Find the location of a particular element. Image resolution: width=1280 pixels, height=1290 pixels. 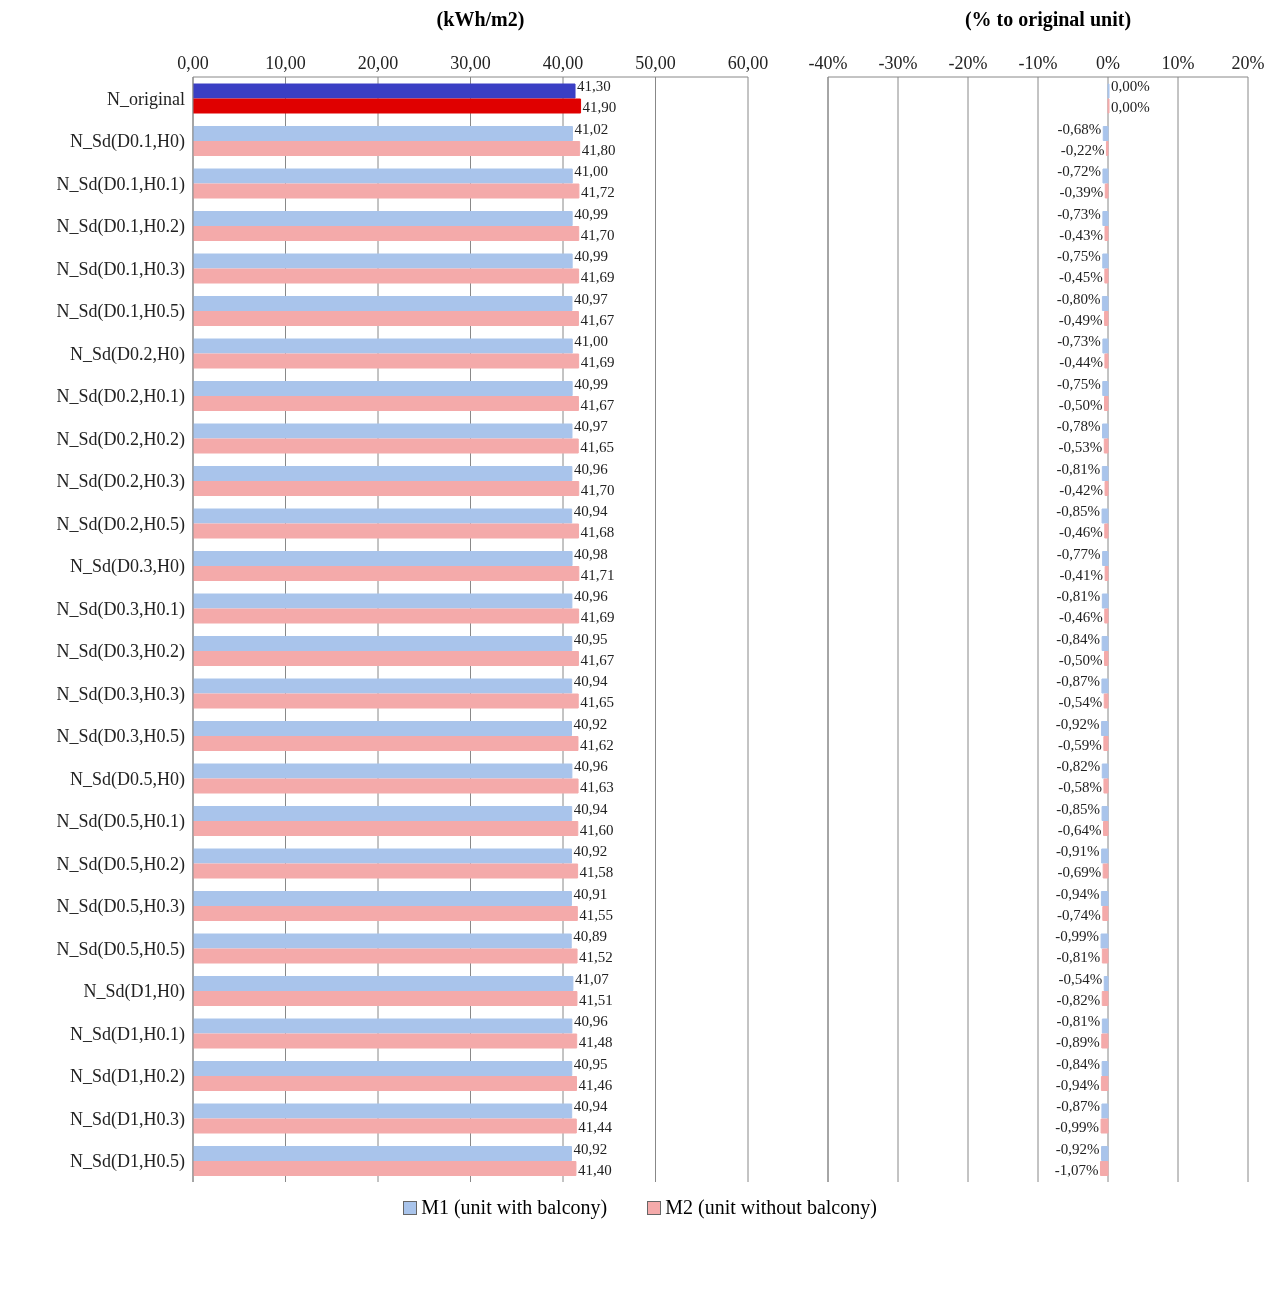

data-label: 41,55 is located at coordinates (596, 914).